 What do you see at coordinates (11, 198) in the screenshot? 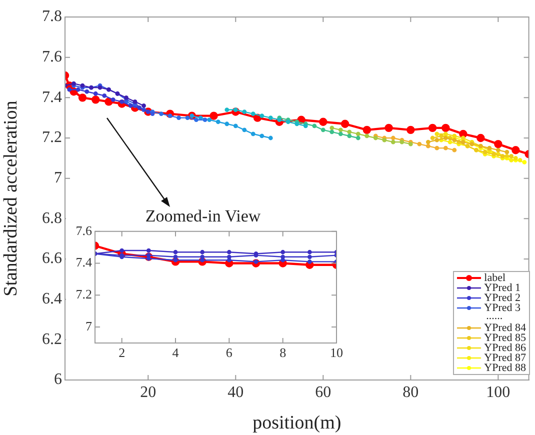
I see `y-axis-title: Standardized acceleration` at bounding box center [11, 198].